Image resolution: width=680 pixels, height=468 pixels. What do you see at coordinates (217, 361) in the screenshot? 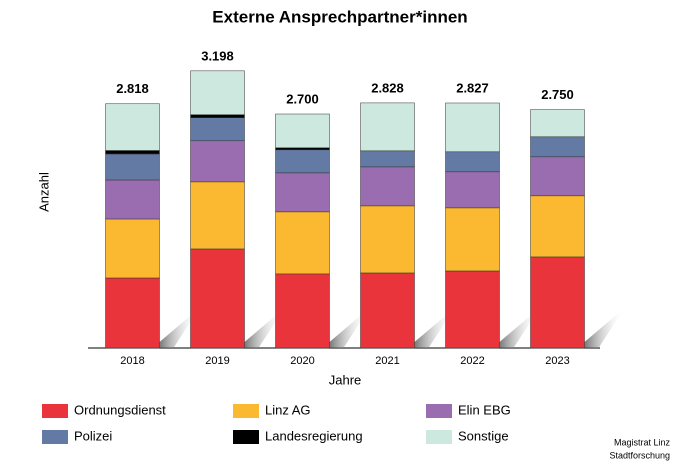
I see `x-tick-label: 2019` at bounding box center [217, 361].